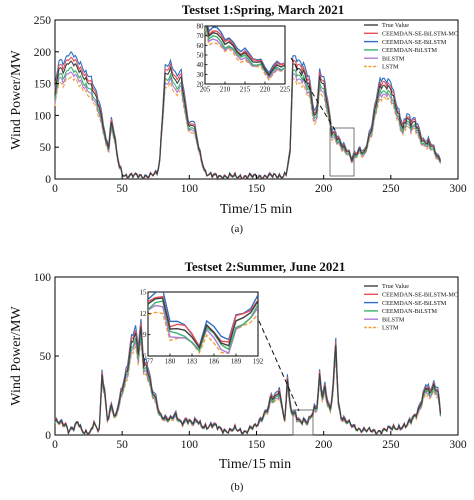 This screenshot has height=500, width=474. Describe the element at coordinates (201, 85) in the screenshot. I see `inset-y-tick-label: 20` at that location.